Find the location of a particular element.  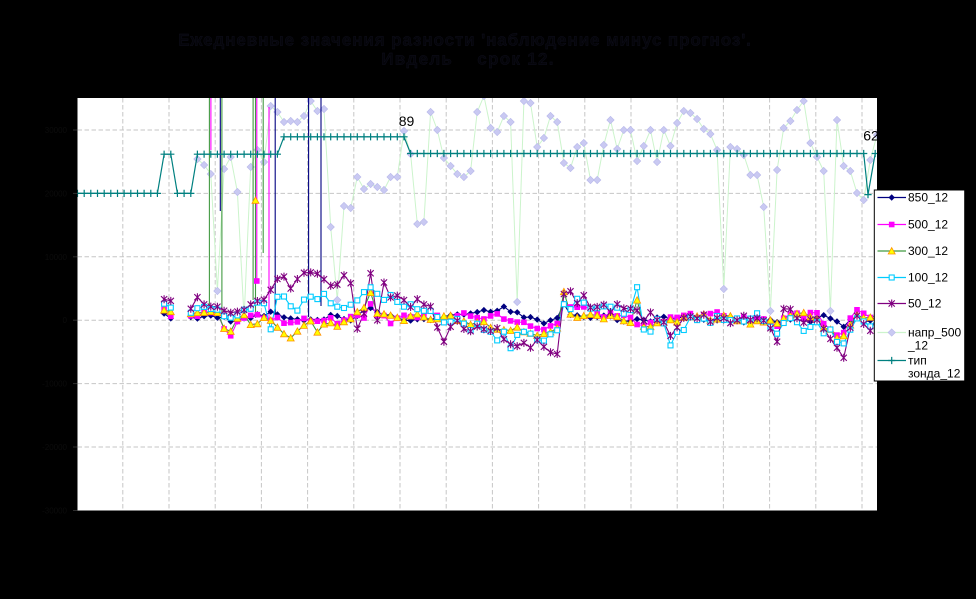

svg-text: 10000 is located at coordinates (56, 257).